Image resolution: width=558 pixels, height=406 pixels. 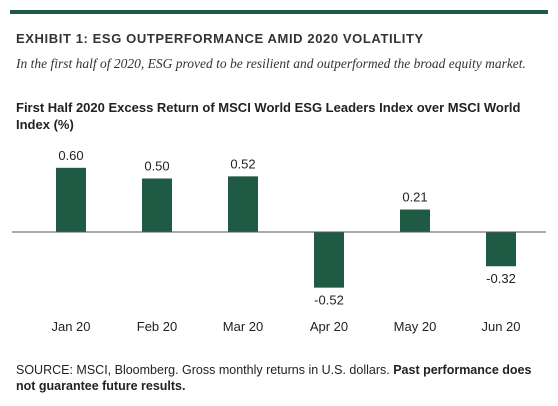 What do you see at coordinates (285, 326) in the screenshot?
I see `x-tick-labels-group: Jan 20 Feb 20 Mar 20 Apr 20 May 20 Jun 20` at bounding box center [285, 326].